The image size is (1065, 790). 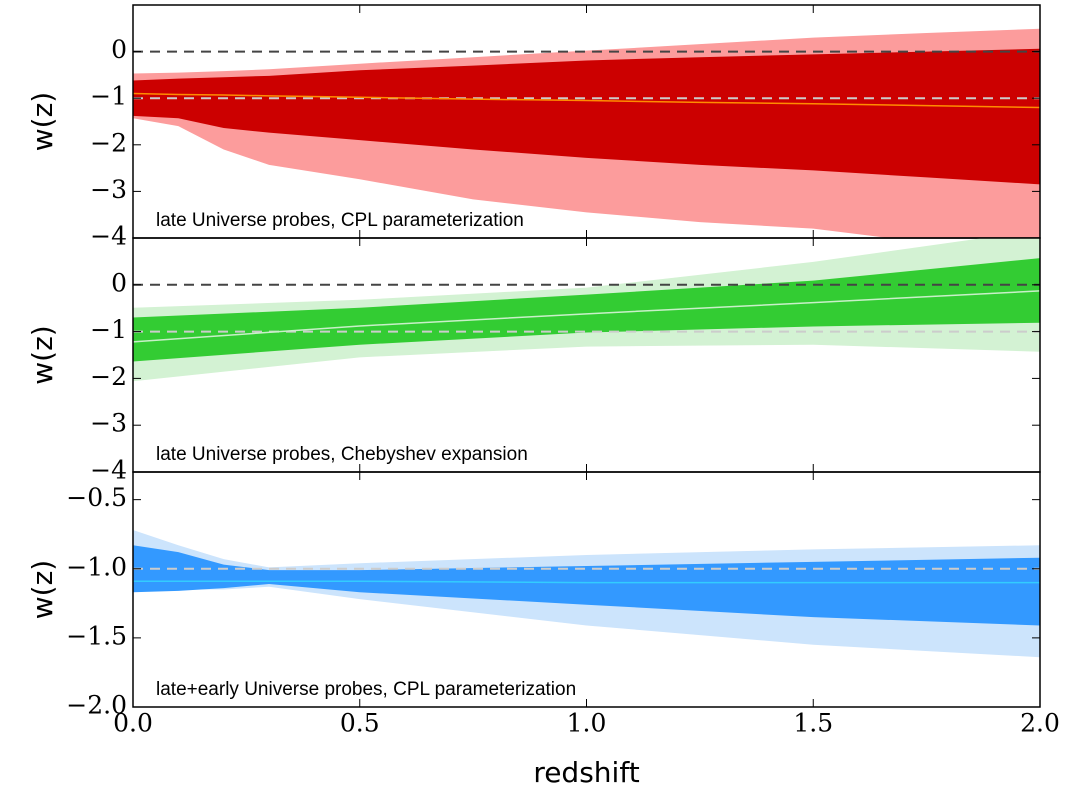 I want to click on y-tick-label: −1.5, so click(x=96, y=635).